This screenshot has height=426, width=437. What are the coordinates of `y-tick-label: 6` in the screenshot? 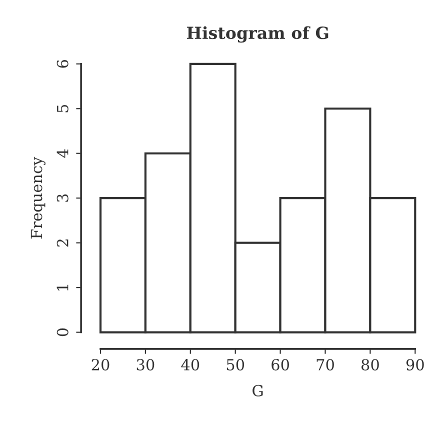 It's located at (62, 64).